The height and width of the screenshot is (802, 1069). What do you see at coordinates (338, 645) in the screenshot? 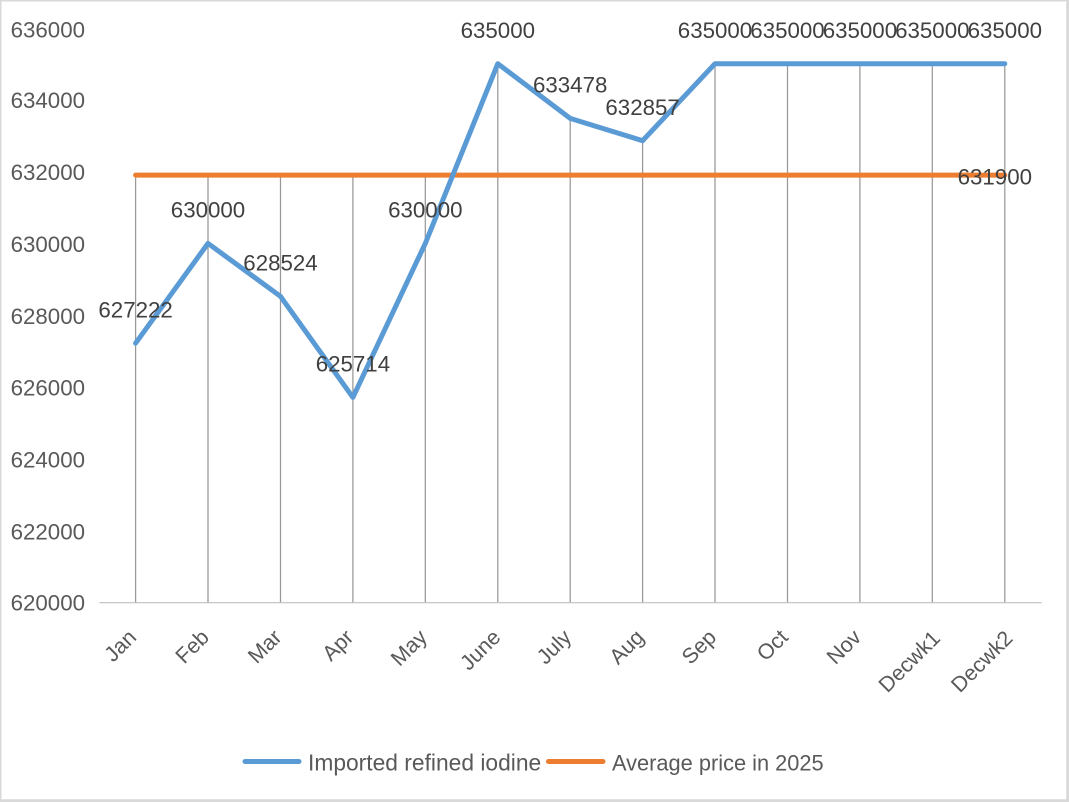
I see `svg-text: Apr` at bounding box center [338, 645].